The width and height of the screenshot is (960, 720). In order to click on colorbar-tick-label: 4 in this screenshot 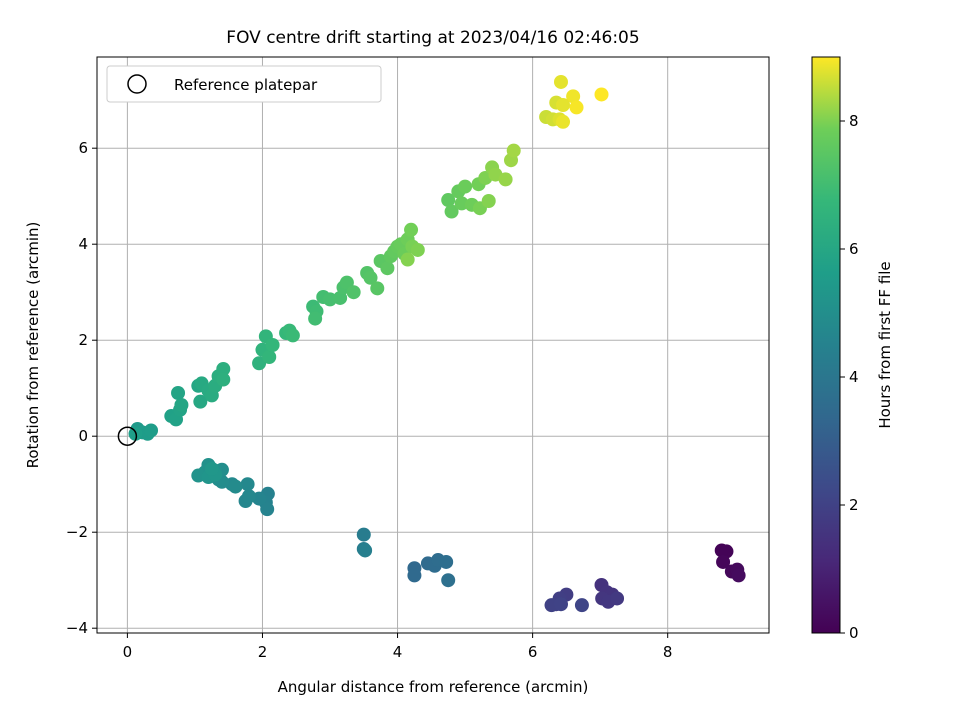, I will do `click(854, 377)`.